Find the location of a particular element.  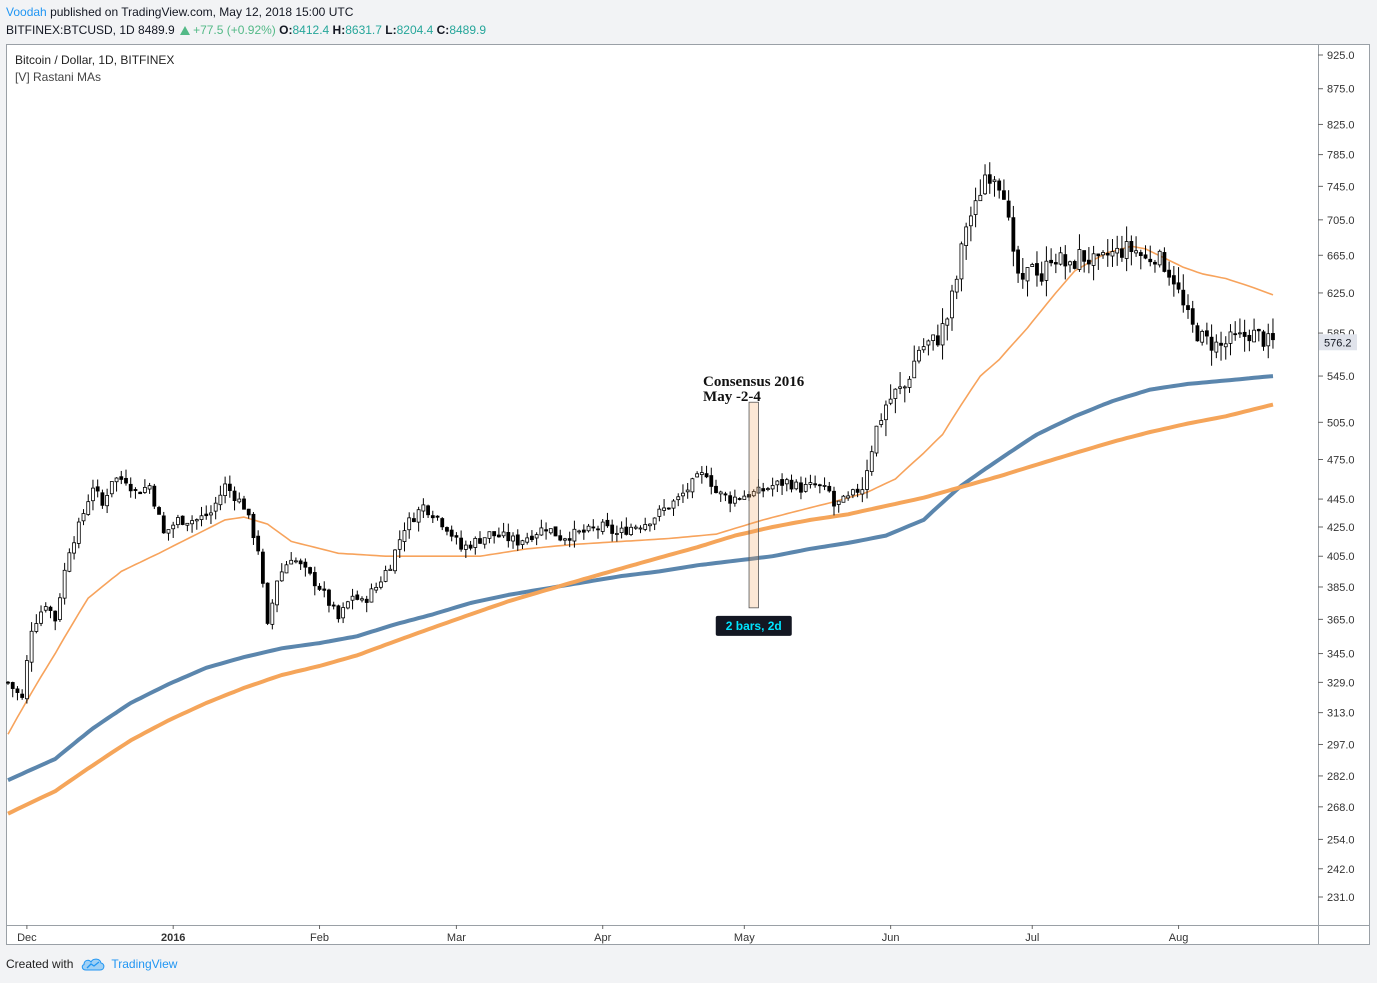

x-tick-label: Feb is located at coordinates (319, 938).